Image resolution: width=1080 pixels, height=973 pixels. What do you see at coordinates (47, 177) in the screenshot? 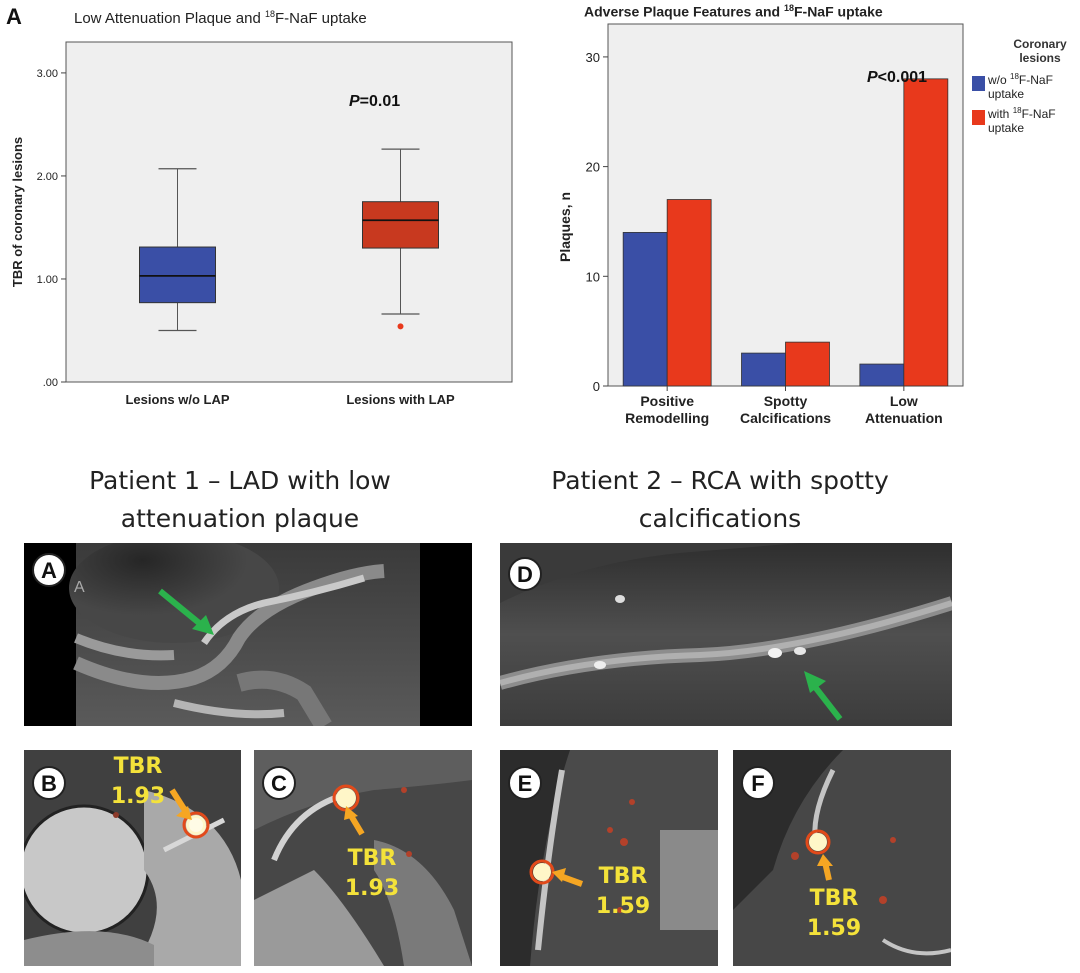
I see `boxplot-ytick-label: 2.00` at bounding box center [47, 177].